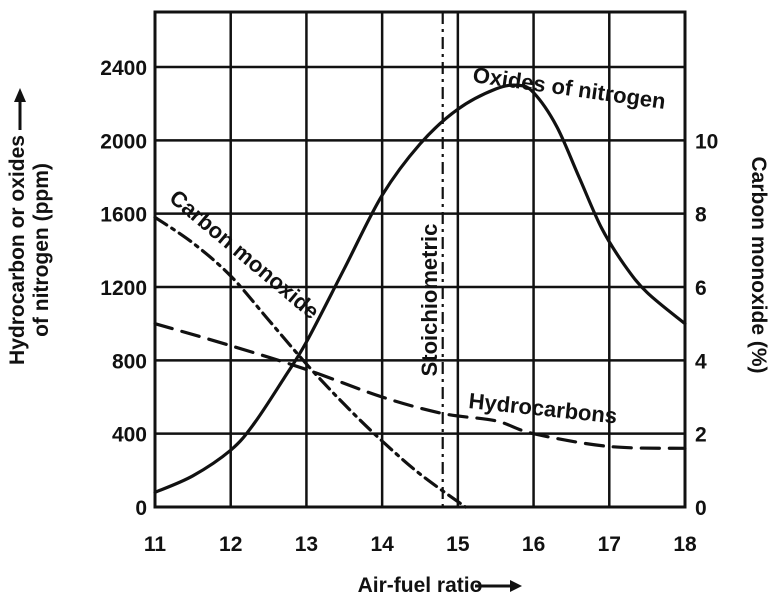  What do you see at coordinates (706, 141) in the screenshot?
I see `y-right-tick-label: 10` at bounding box center [706, 141].